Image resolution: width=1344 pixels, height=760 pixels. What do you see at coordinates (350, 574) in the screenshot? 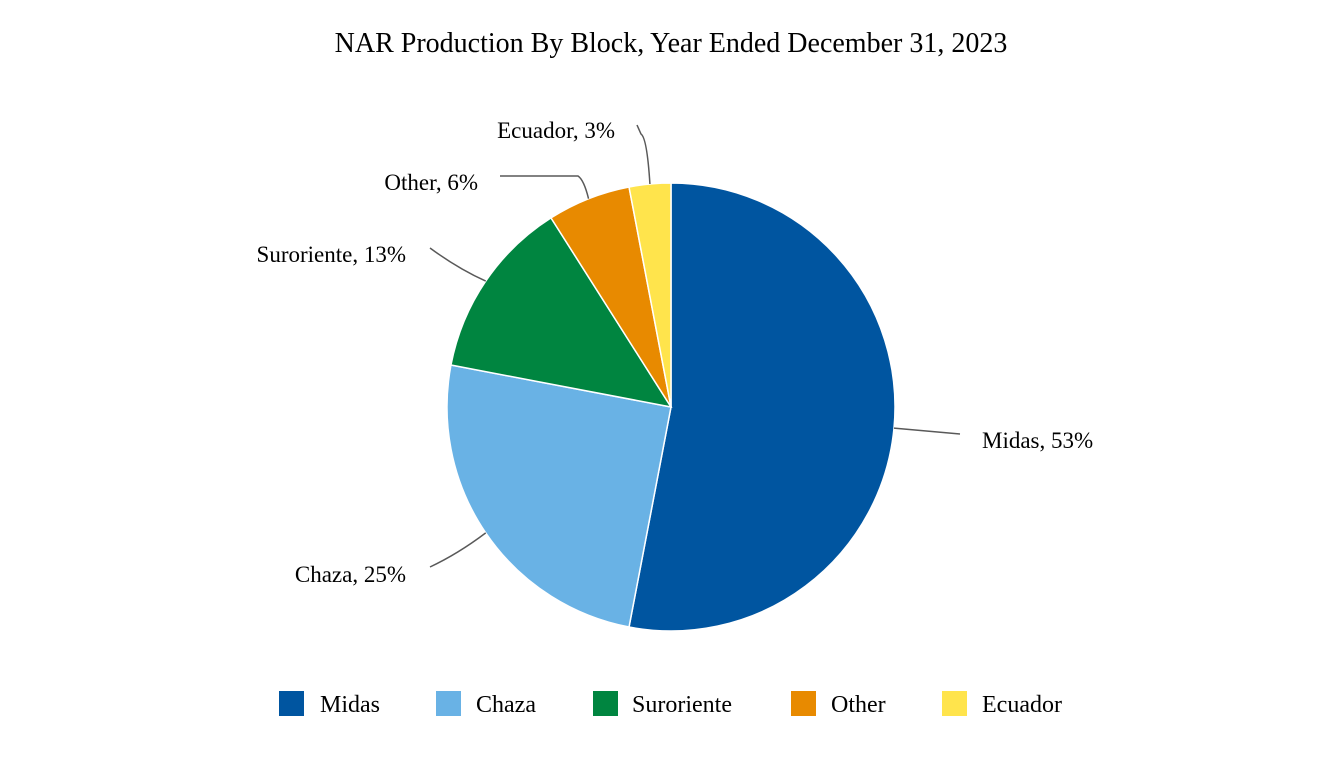
I see `data-label-chaza: Chaza, 25%` at bounding box center [350, 574].